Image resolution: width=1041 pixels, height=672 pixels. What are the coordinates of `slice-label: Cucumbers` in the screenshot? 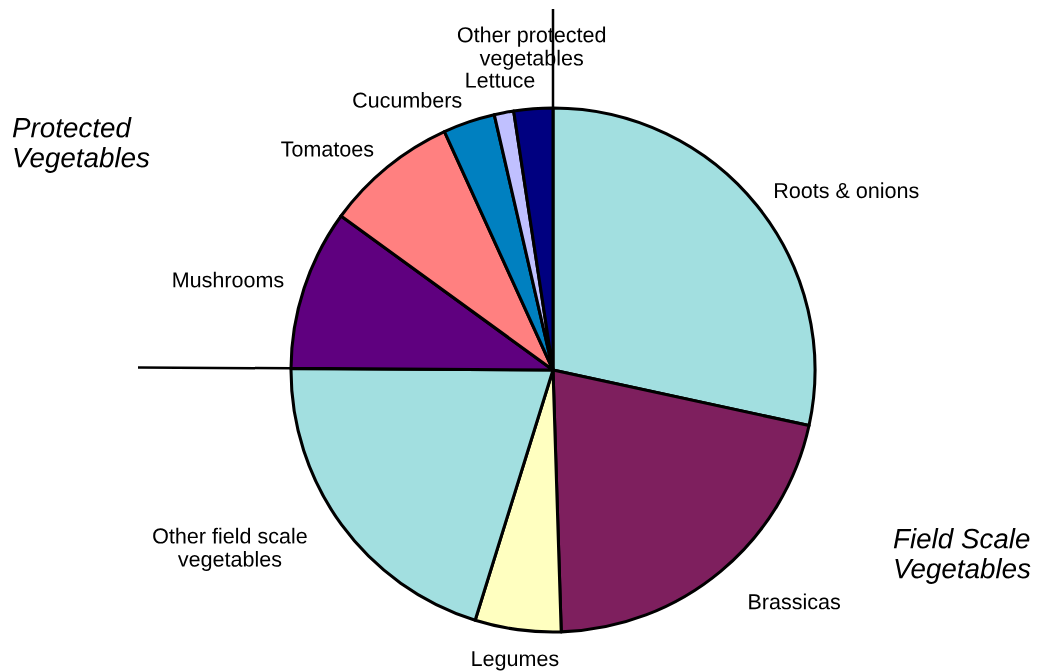 It's located at (407, 99).